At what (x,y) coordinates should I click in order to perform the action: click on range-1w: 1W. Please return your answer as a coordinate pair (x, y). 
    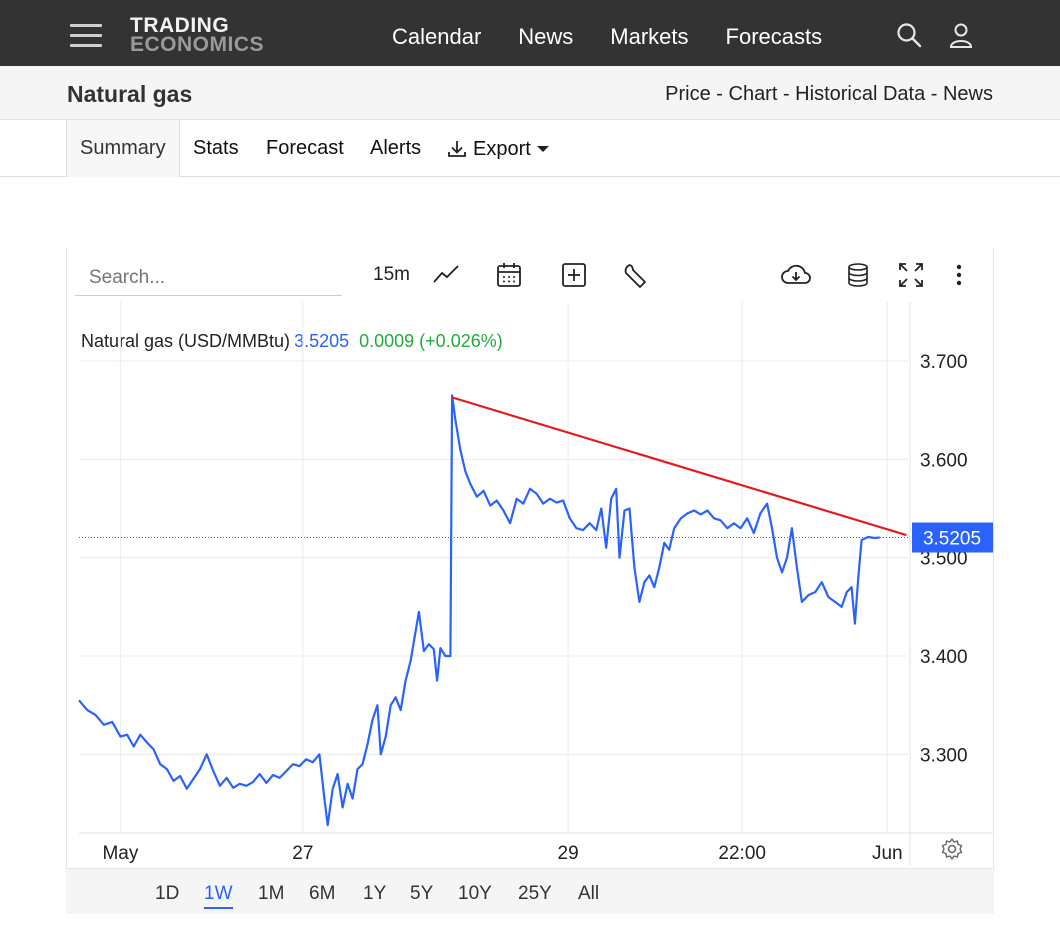
    Looking at the image, I should click on (218, 896).